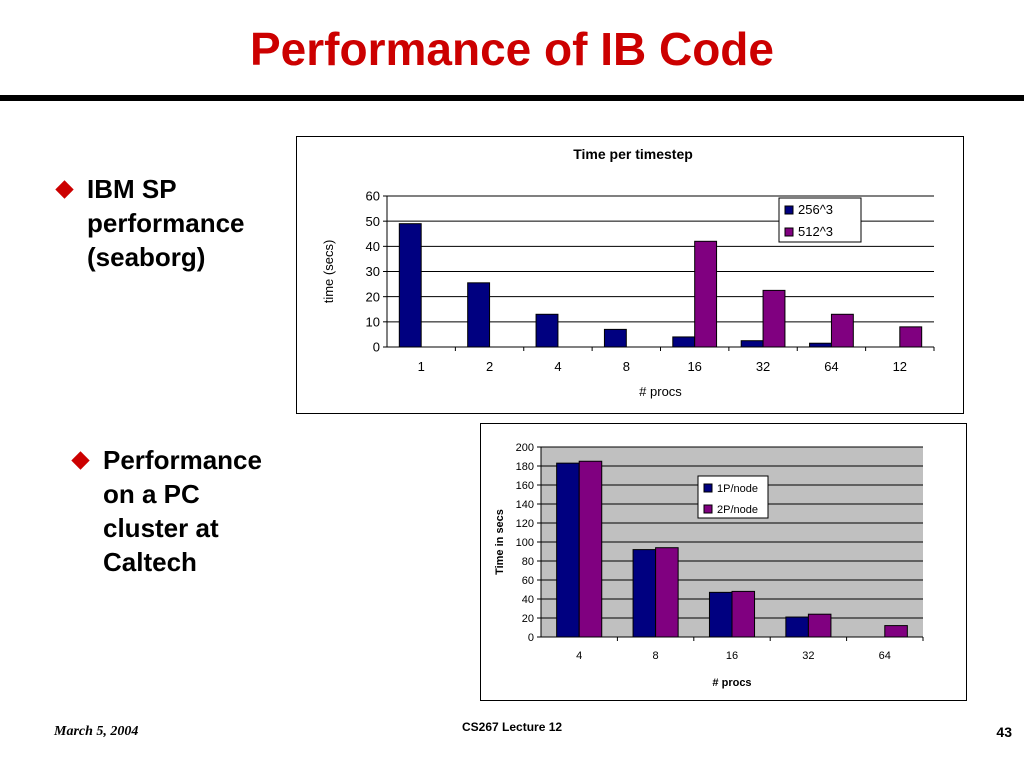  What do you see at coordinates (373, 221) in the screenshot?
I see `y-tick-label: 50` at bounding box center [373, 221].